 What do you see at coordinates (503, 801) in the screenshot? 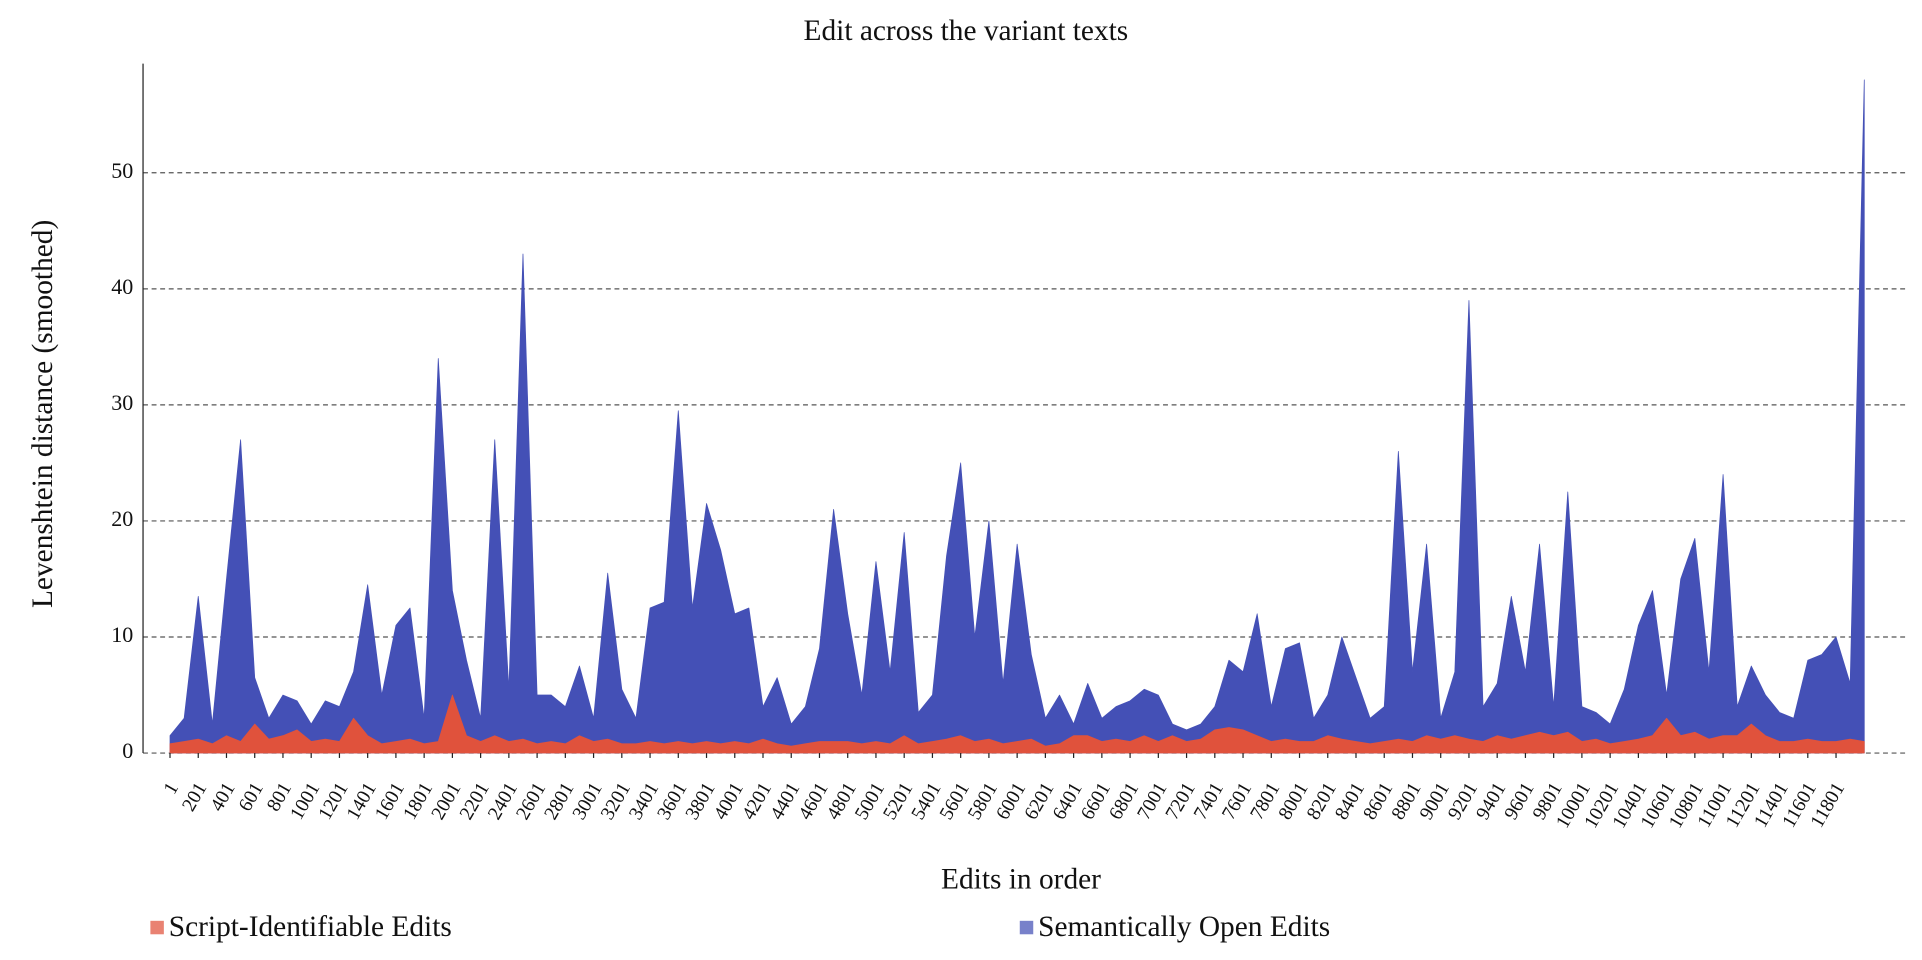
I see `x-tick-label: 2401` at bounding box center [503, 801].